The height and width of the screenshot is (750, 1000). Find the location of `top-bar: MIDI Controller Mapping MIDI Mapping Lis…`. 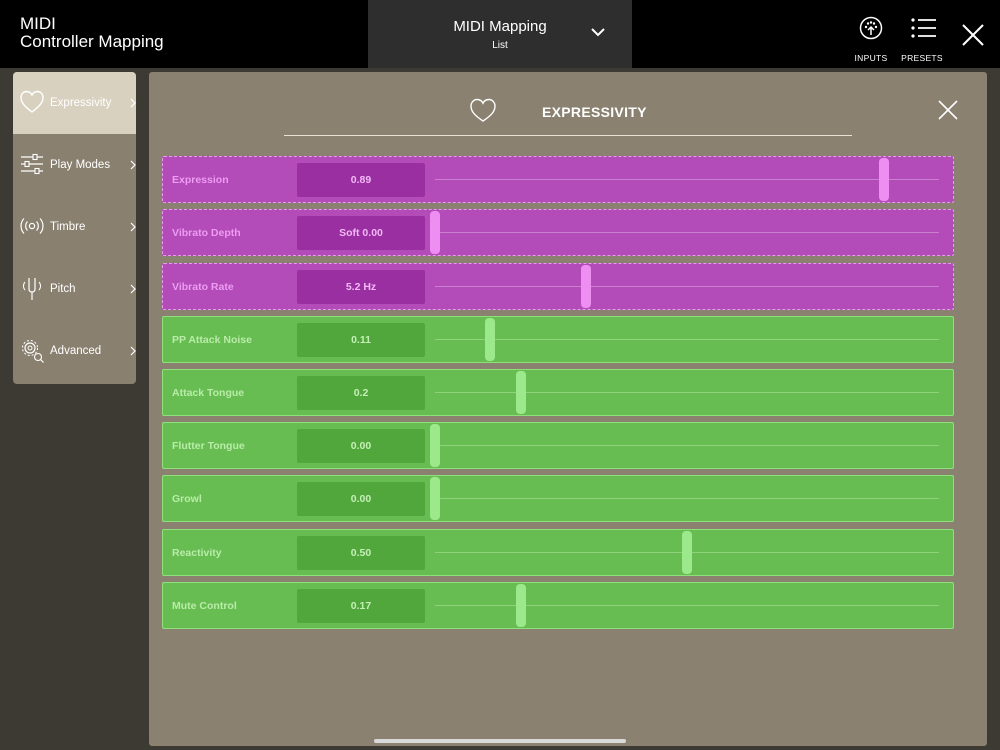

top-bar: MIDI Controller Mapping MIDI Mapping Lis… is located at coordinates (500, 34).